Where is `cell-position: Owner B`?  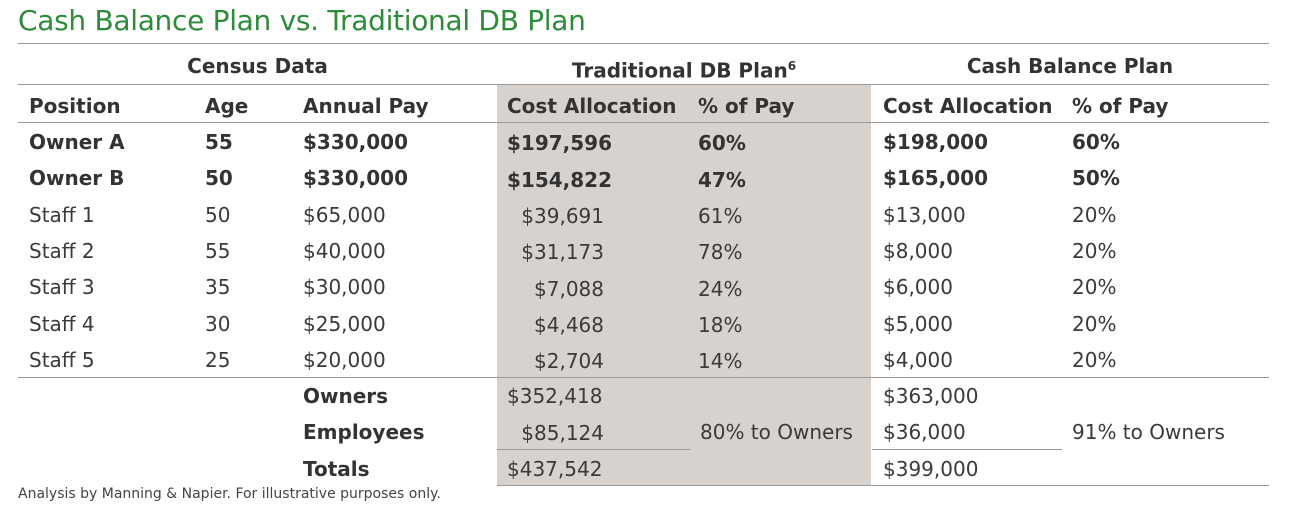 cell-position: Owner B is located at coordinates (77, 178).